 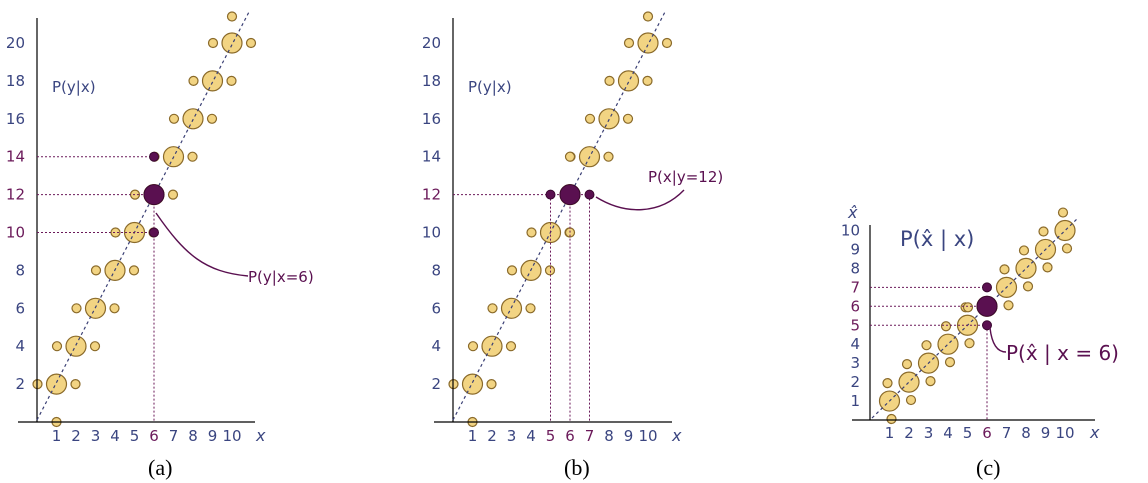 I want to click on x-tick-label: 2, so click(x=492, y=436).